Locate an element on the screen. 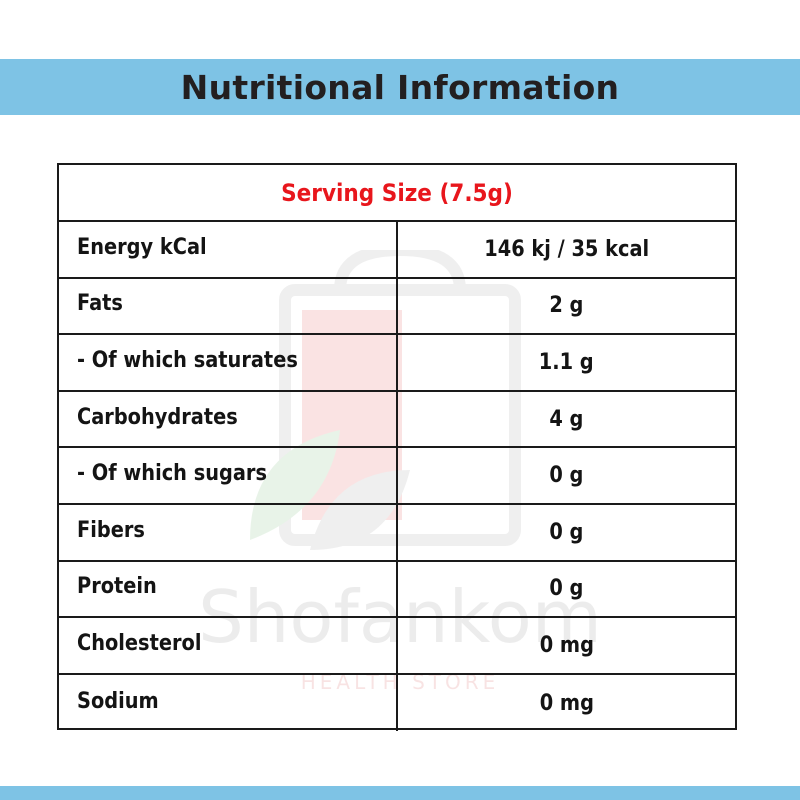  header-band: Nutritional Information is located at coordinates (400, 87).